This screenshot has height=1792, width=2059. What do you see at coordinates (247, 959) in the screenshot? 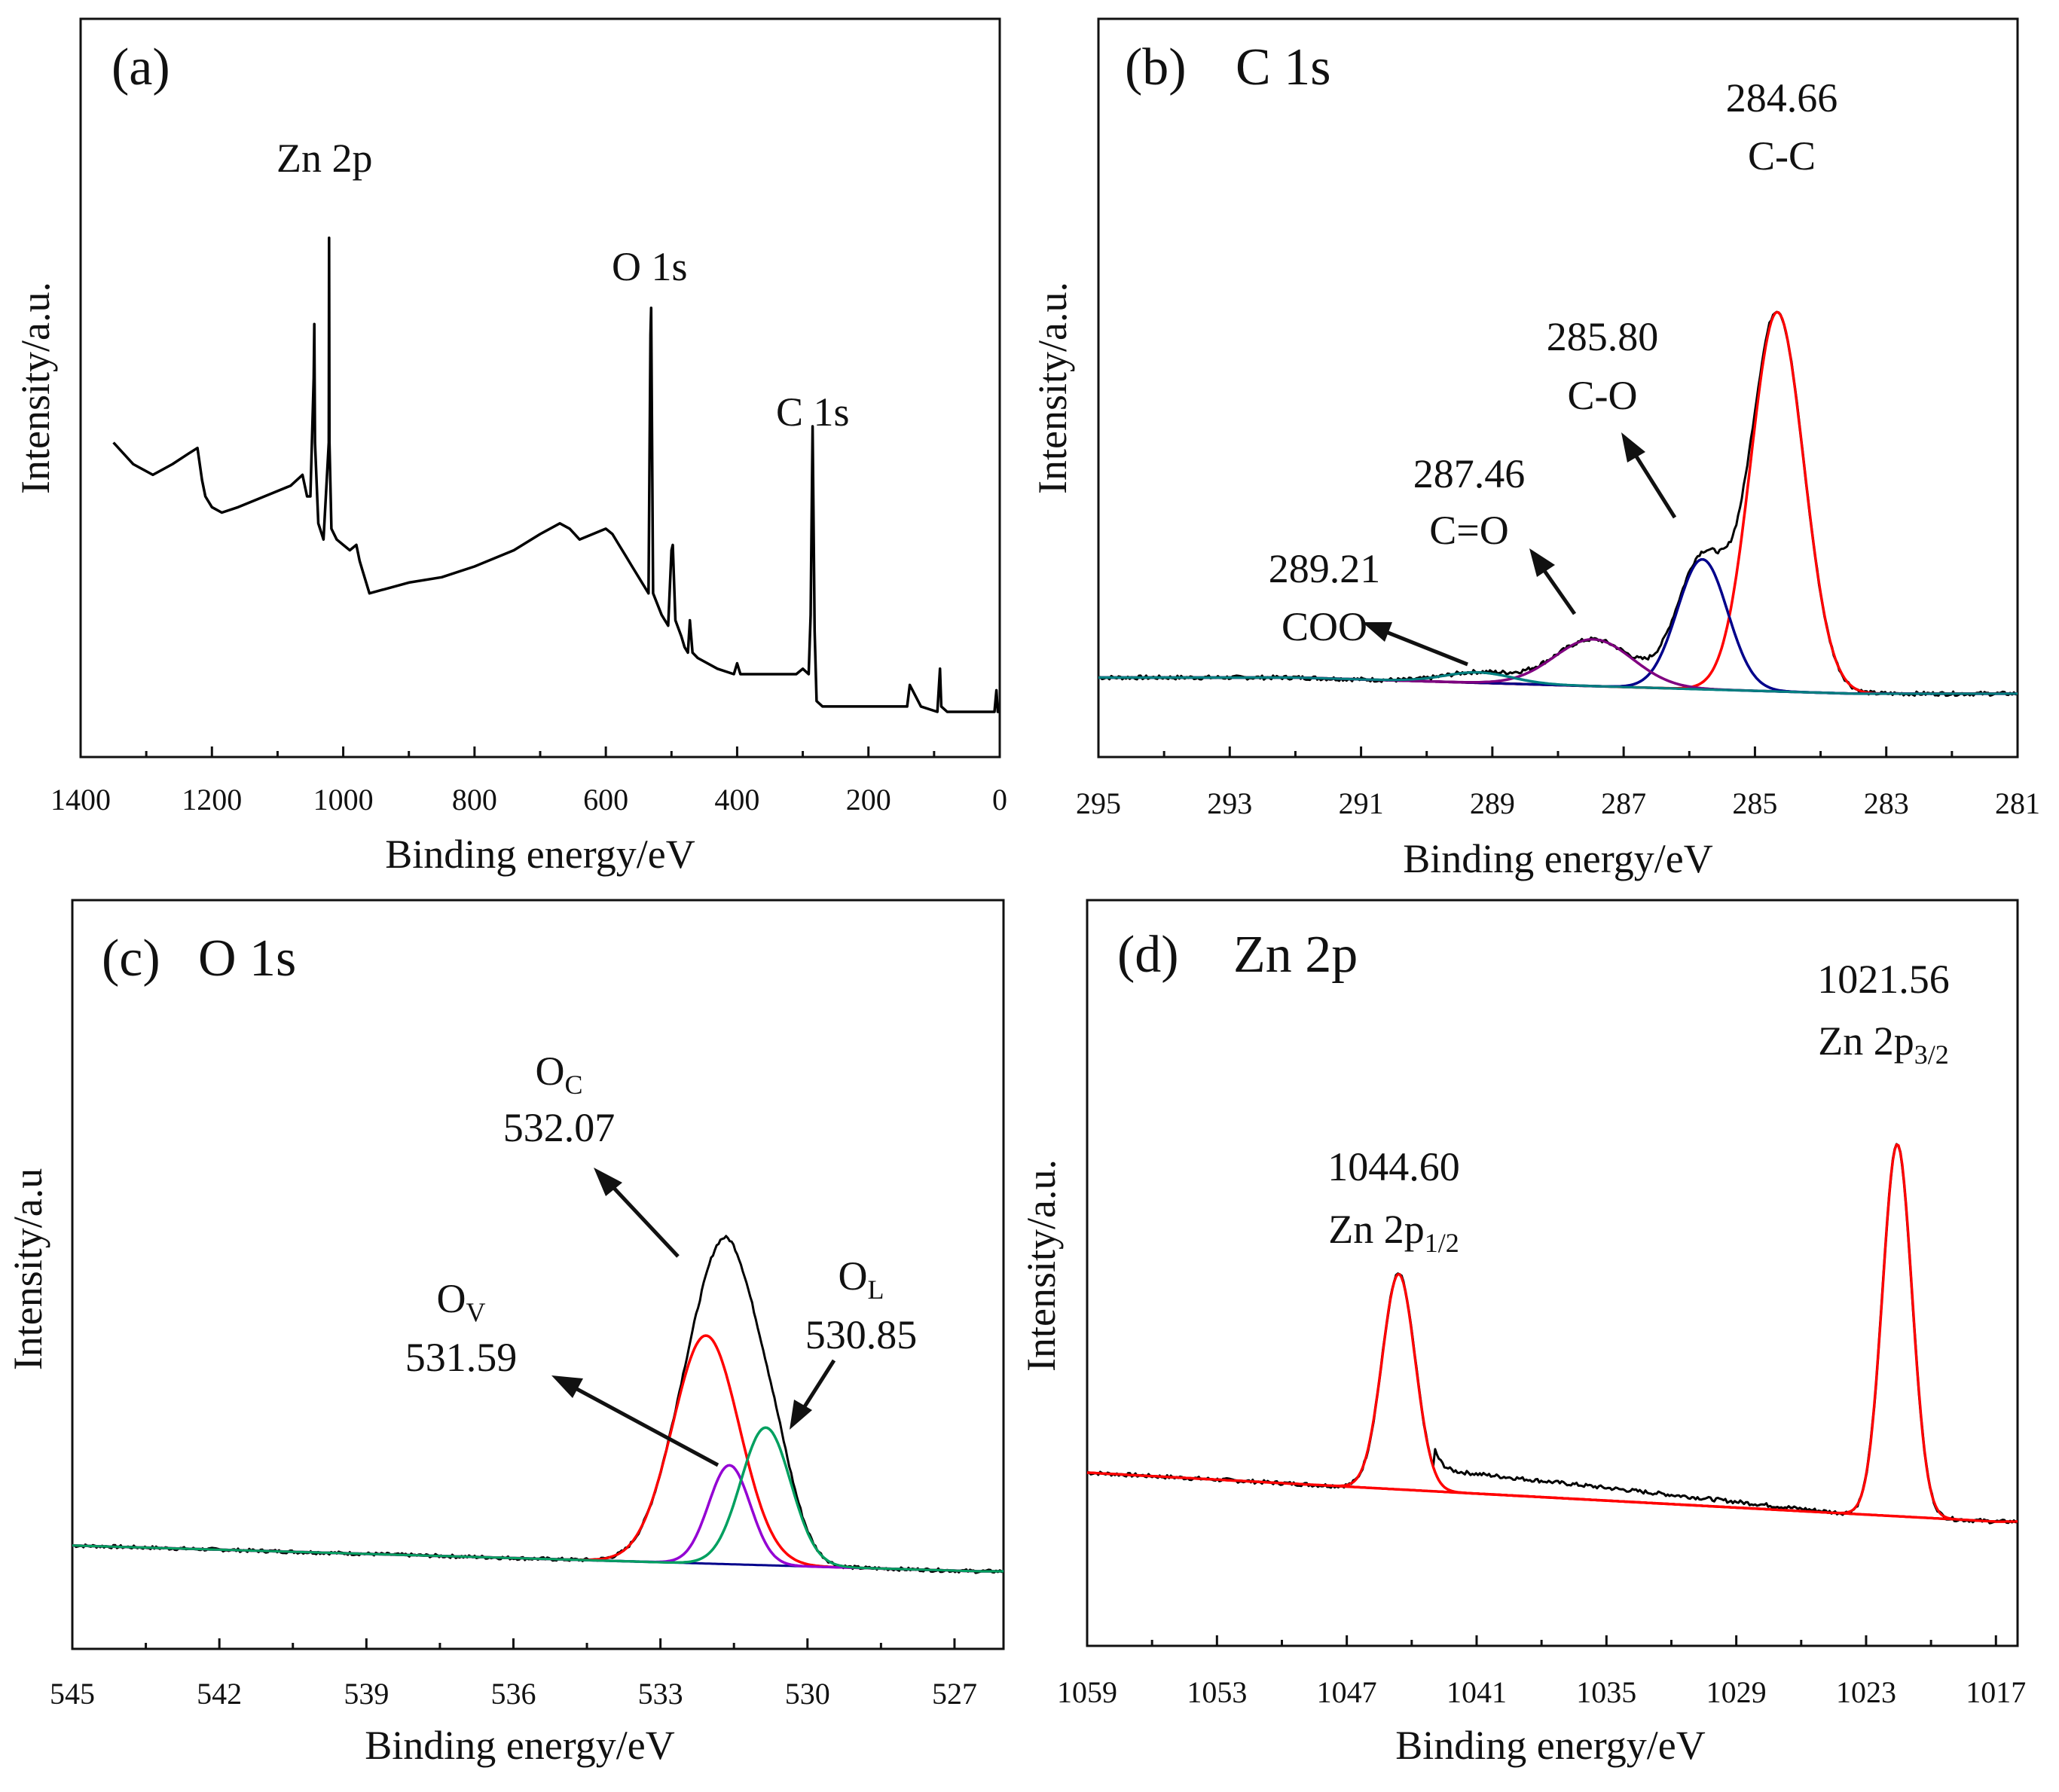
I see `panel-c-title: O 1s` at bounding box center [247, 959].